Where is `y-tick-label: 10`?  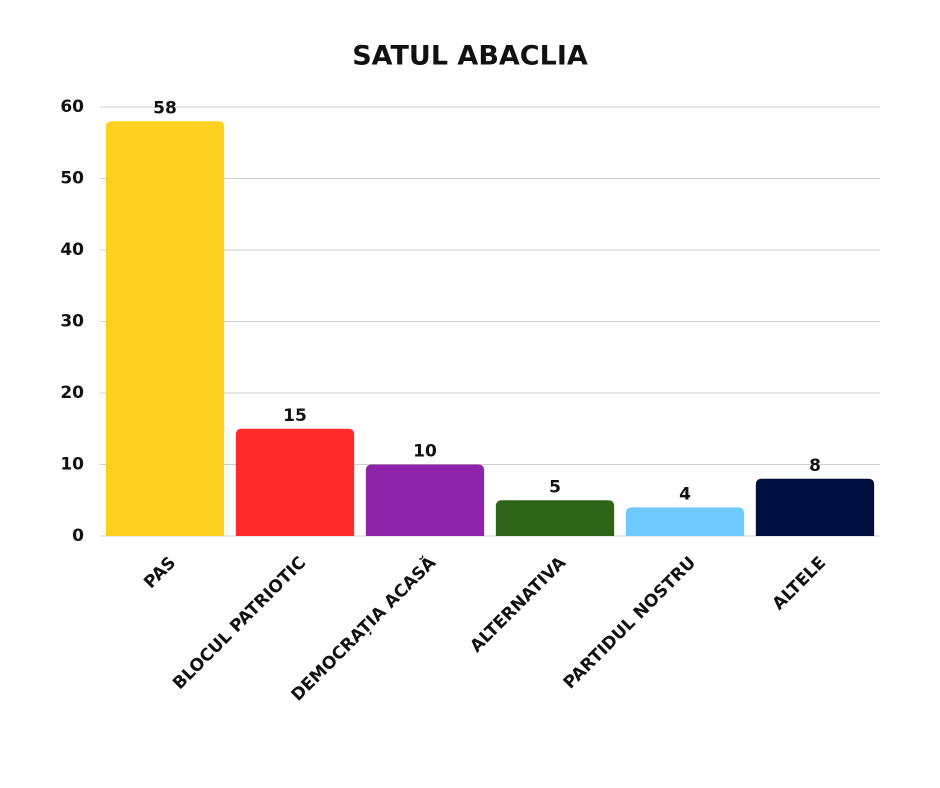 y-tick-label: 10 is located at coordinates (72, 465).